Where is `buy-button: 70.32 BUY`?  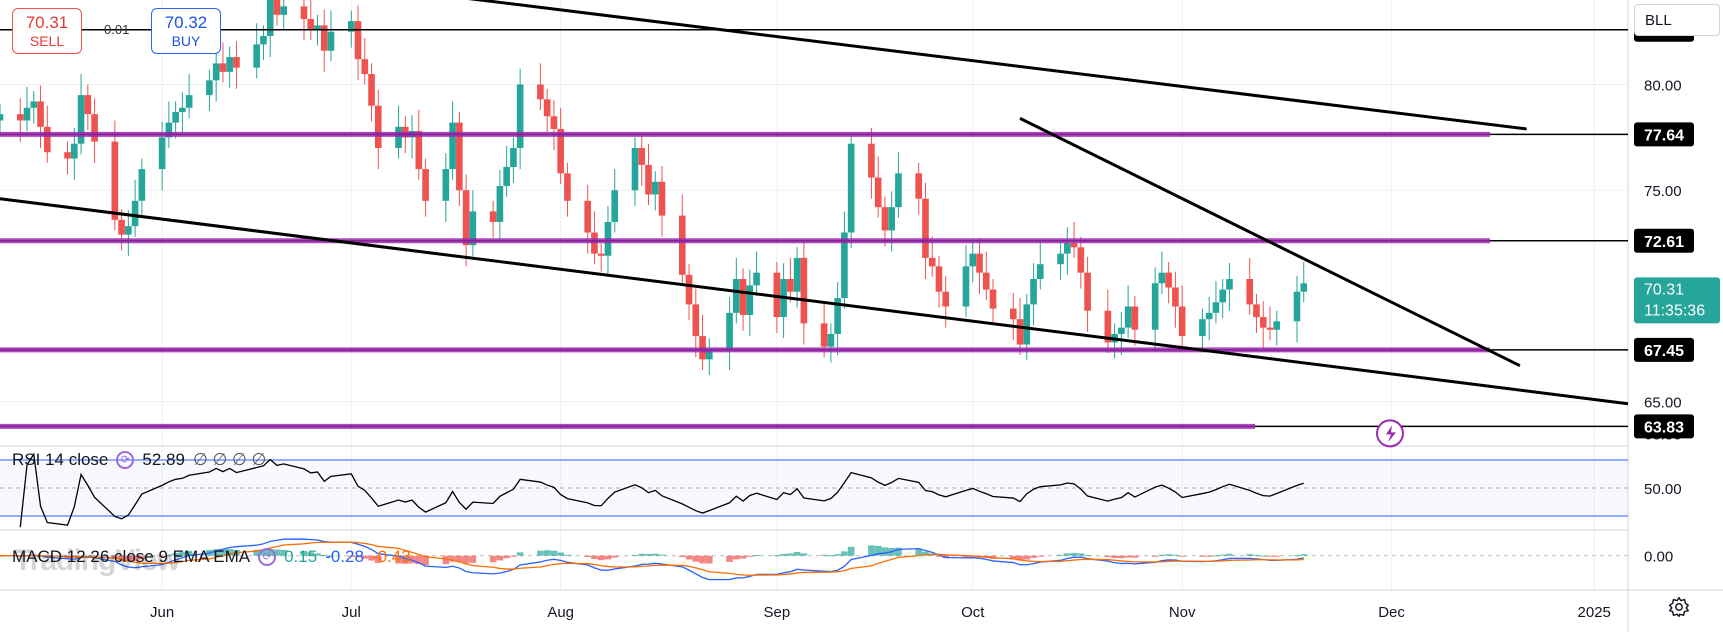 buy-button: 70.32 BUY is located at coordinates (186, 31).